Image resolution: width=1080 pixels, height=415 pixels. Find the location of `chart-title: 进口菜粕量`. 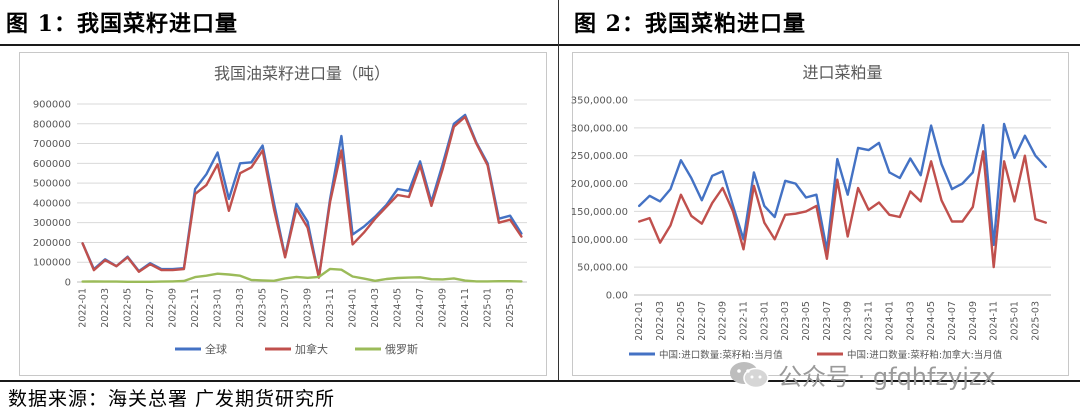

chart-title: 进口菜粕量 is located at coordinates (842, 72).